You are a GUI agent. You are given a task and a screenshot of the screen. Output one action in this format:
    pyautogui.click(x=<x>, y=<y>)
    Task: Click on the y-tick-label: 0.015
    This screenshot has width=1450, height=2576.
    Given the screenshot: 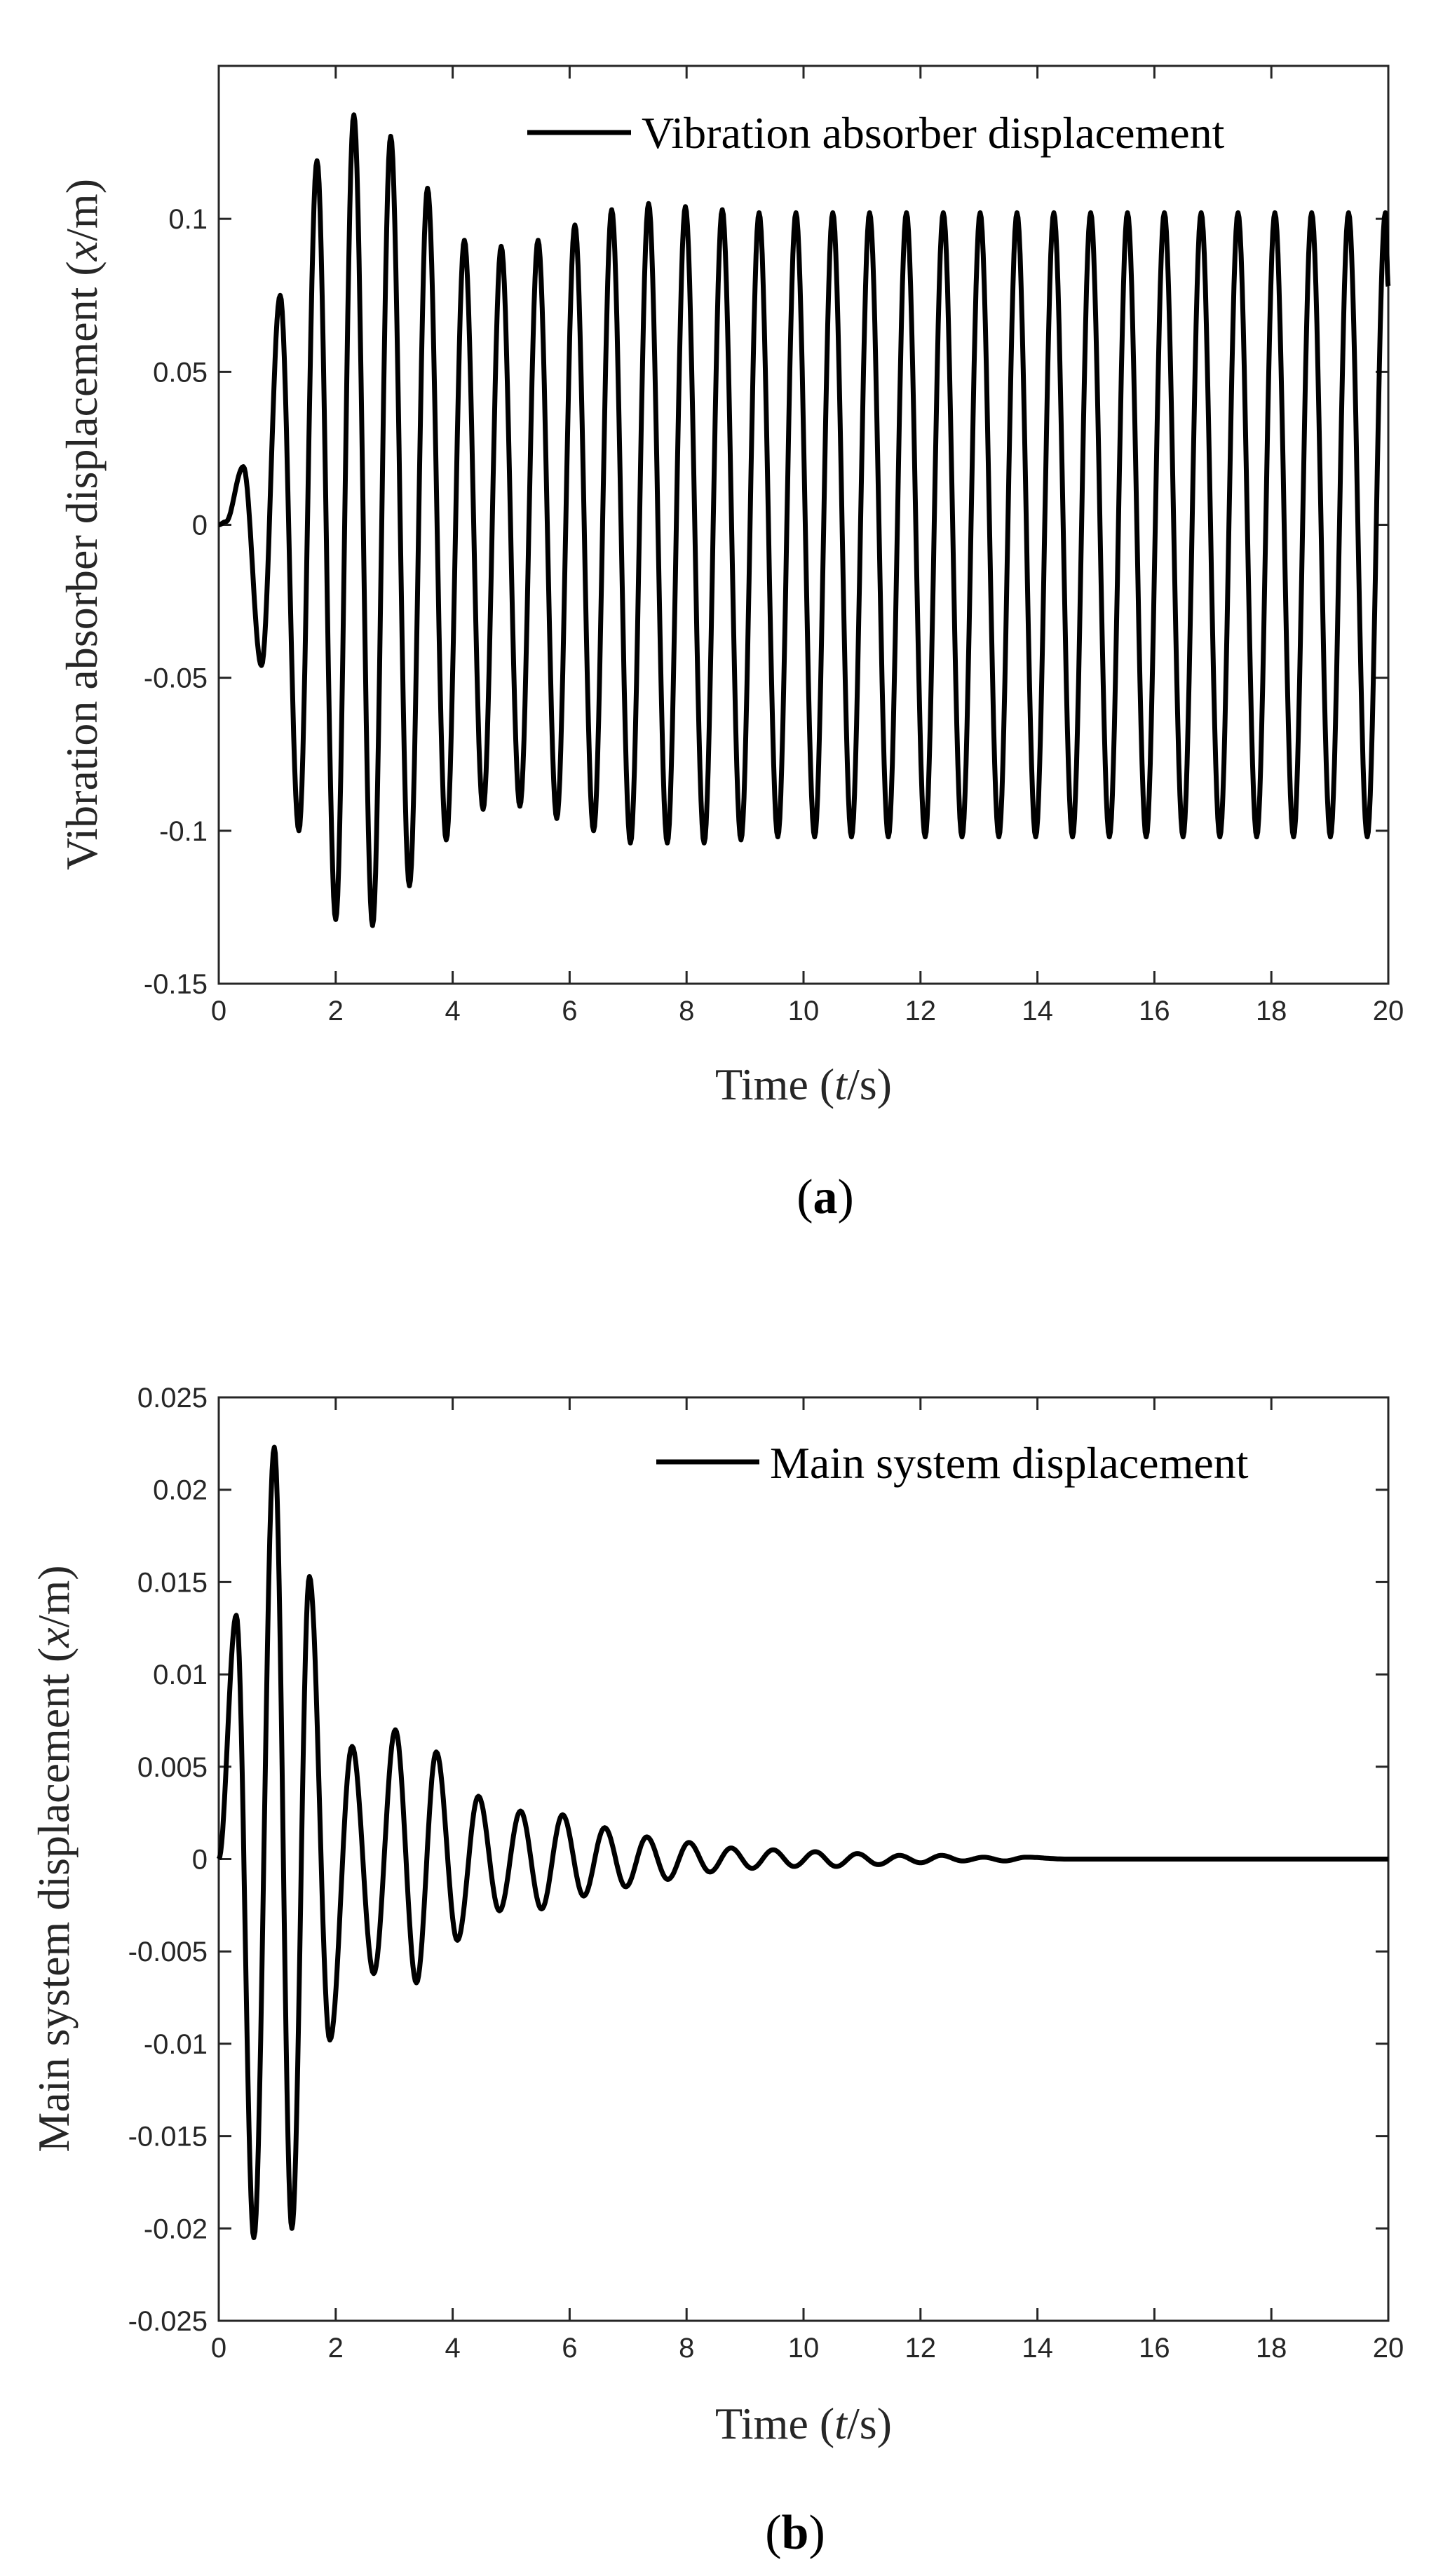 What is the action you would take?
    pyautogui.click(x=172, y=1582)
    